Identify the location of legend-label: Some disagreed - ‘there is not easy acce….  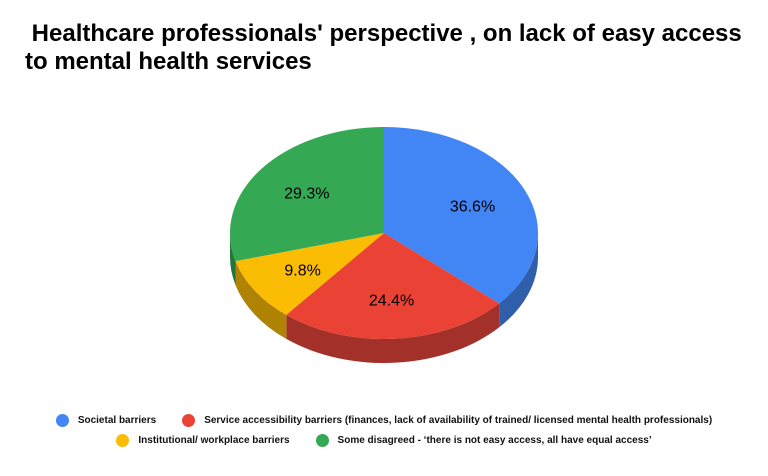
(494, 440).